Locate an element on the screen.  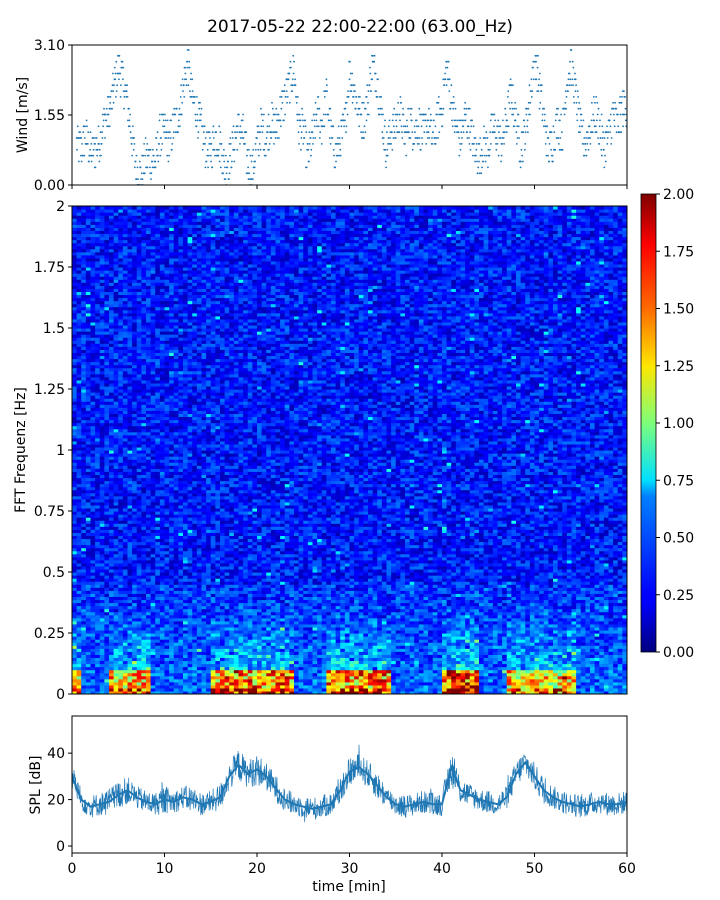
figure-title: 2017-05-22 22:00-22:00 (63.00_Hz) is located at coordinates (360, 27).